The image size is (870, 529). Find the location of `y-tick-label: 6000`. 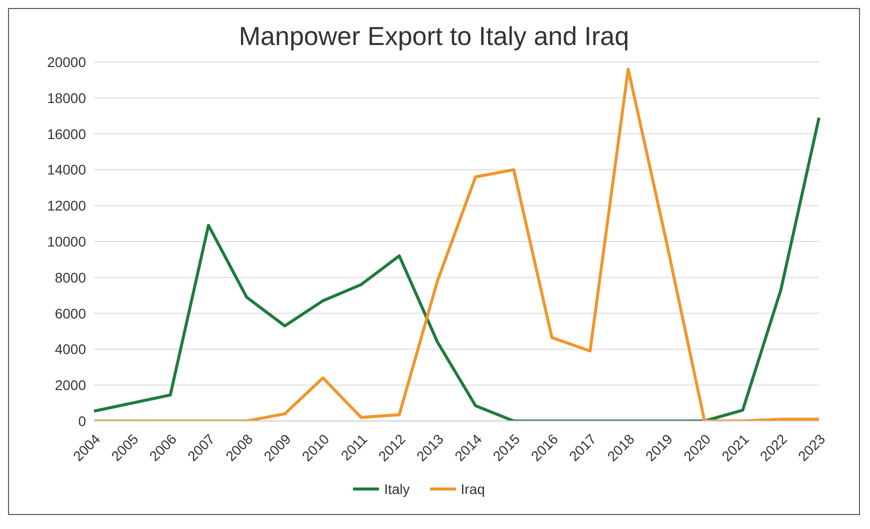

y-tick-label: 6000 is located at coordinates (70, 313).